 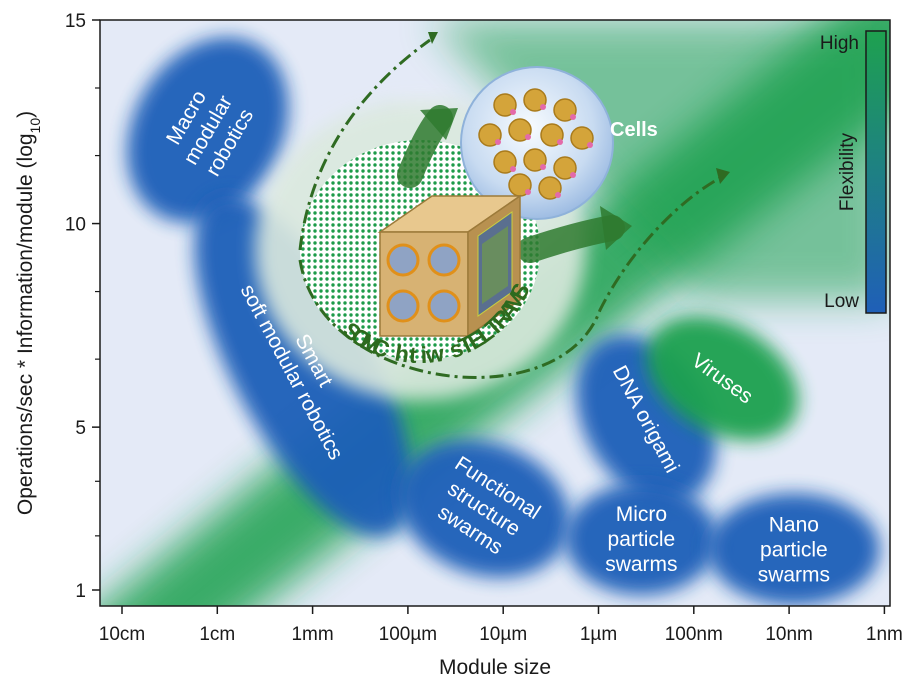 I want to click on region-label-line: Micro, so click(x=641, y=514).